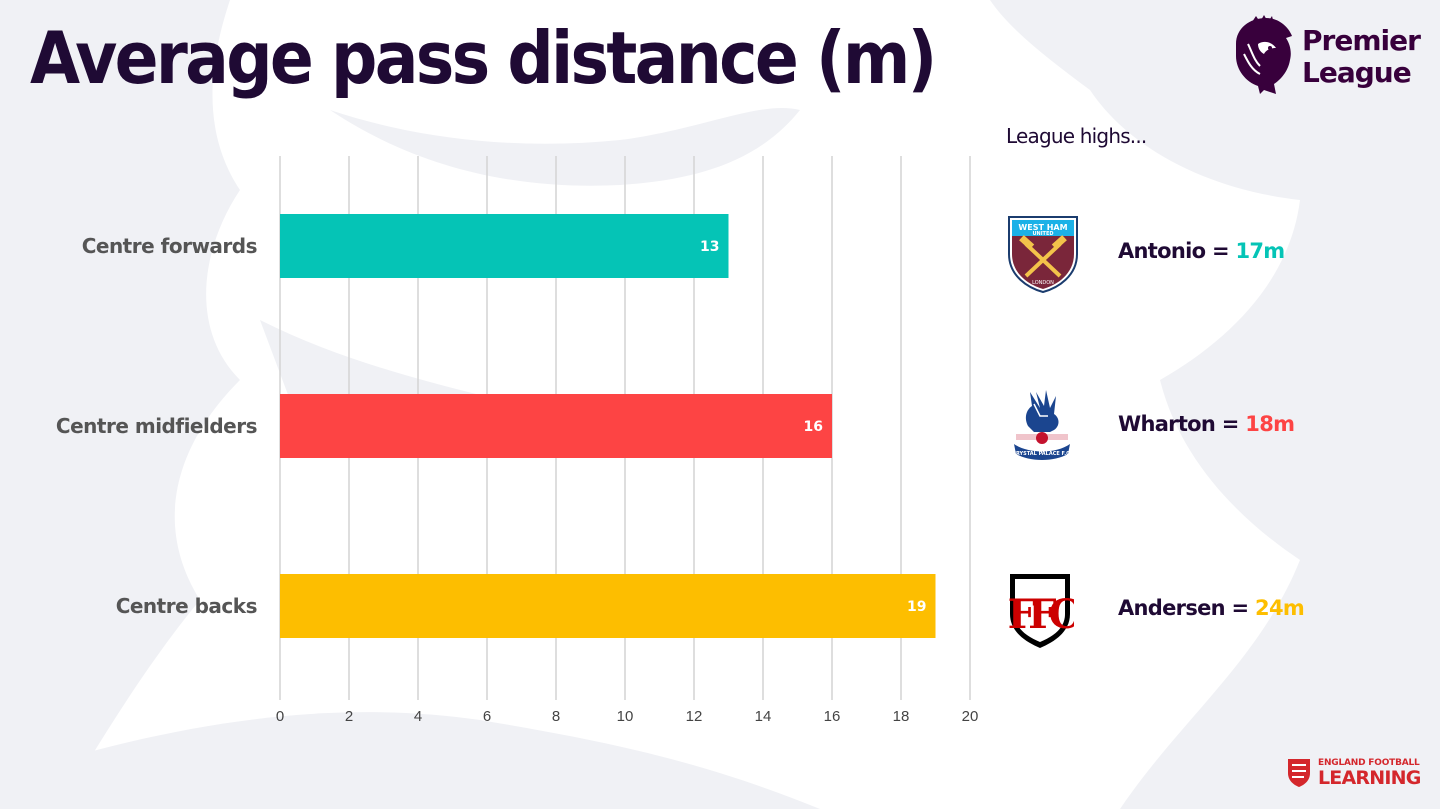 The width and height of the screenshot is (1440, 809). Describe the element at coordinates (1041, 614) in the screenshot. I see `fulham-badge-text: FFC` at that location.